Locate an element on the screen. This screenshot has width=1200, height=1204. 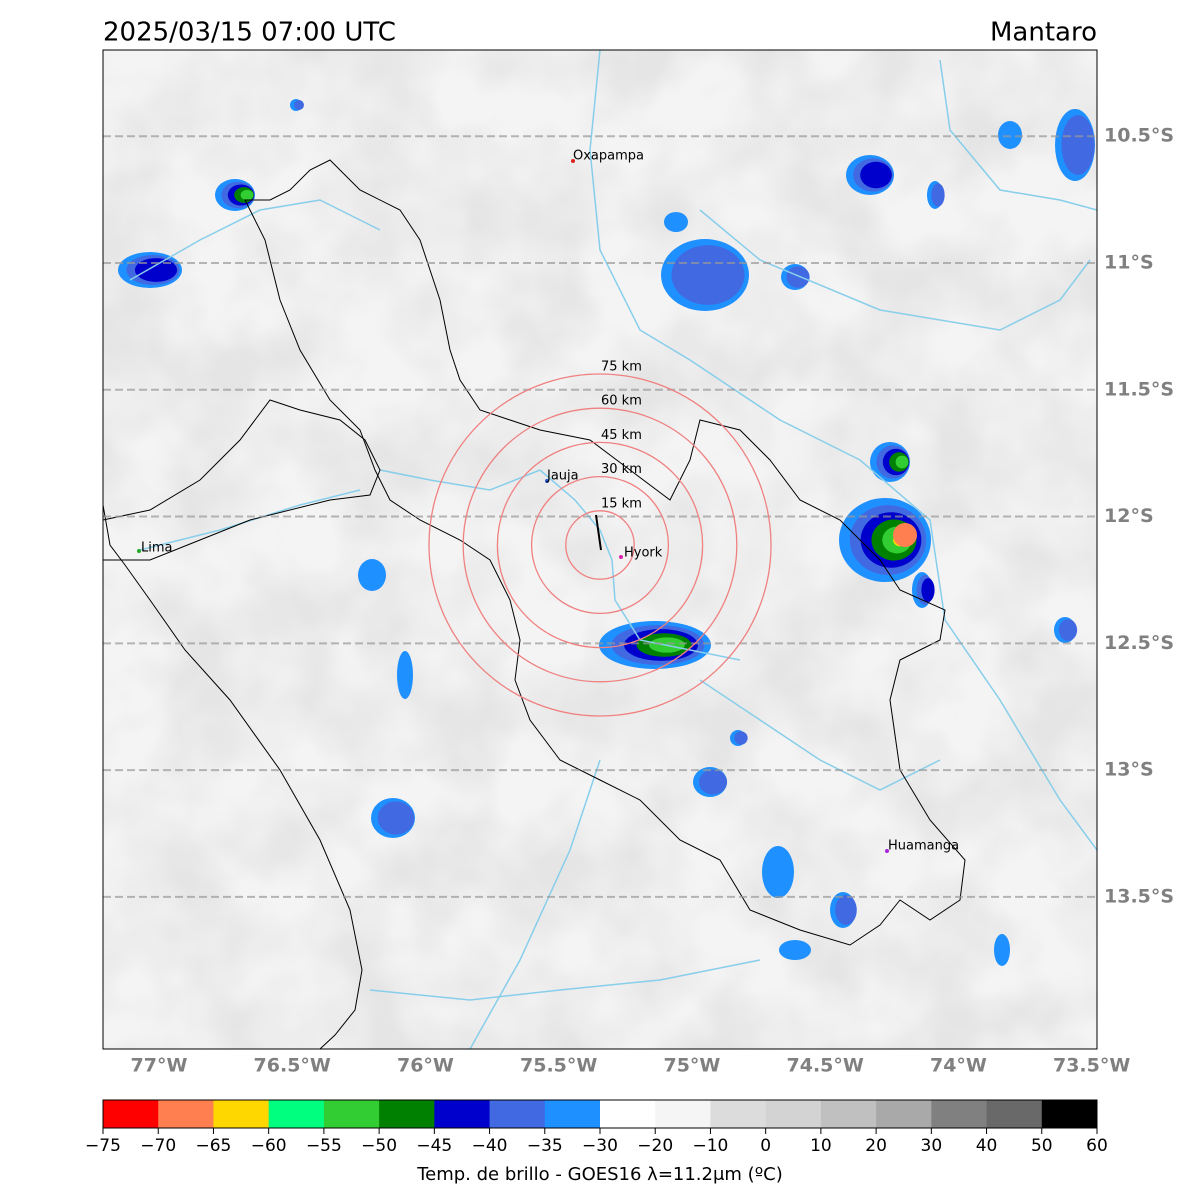
lon-tick-label: 75°W is located at coordinates (691, 1066).